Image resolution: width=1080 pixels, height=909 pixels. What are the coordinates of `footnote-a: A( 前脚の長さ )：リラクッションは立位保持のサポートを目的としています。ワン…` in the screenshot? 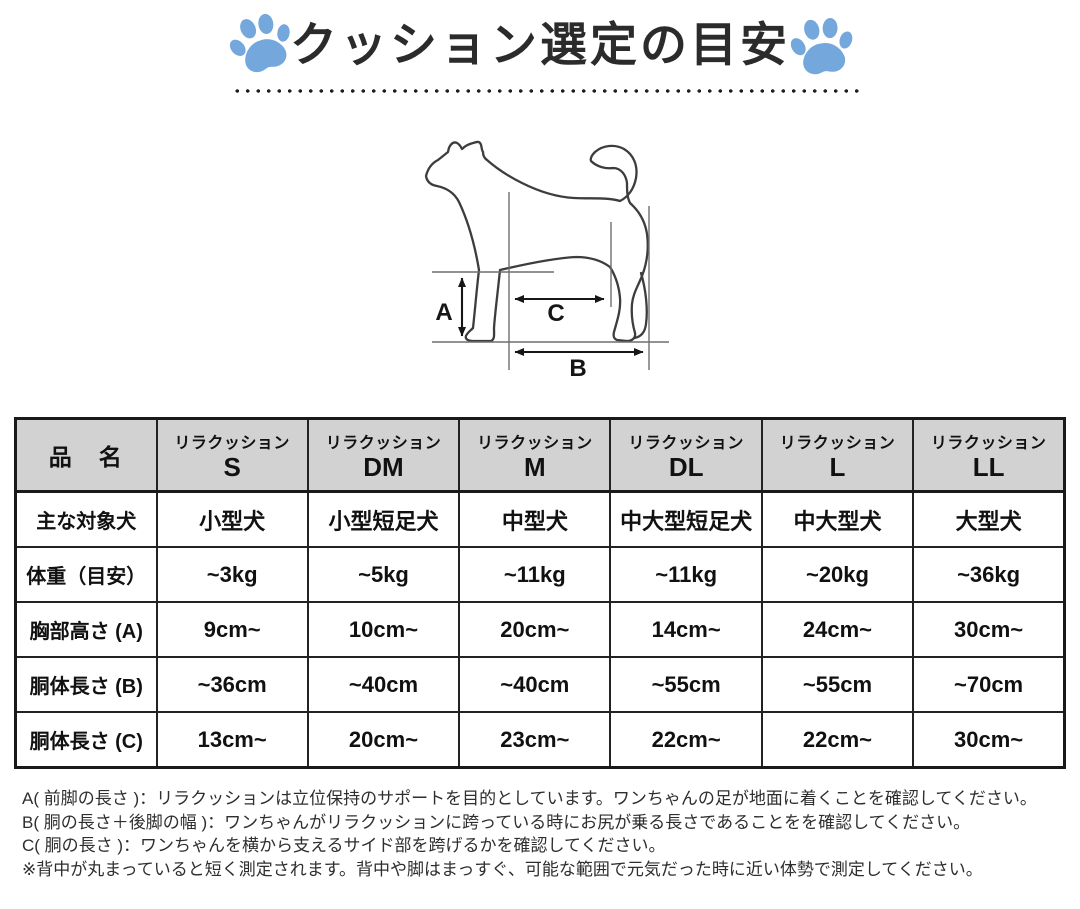 It's located at (529, 798).